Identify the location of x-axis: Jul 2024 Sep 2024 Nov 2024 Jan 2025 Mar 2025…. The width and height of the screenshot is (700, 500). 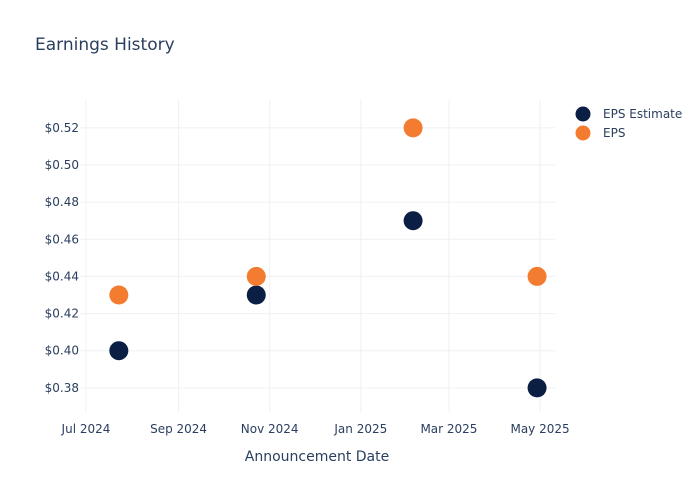
(315, 429).